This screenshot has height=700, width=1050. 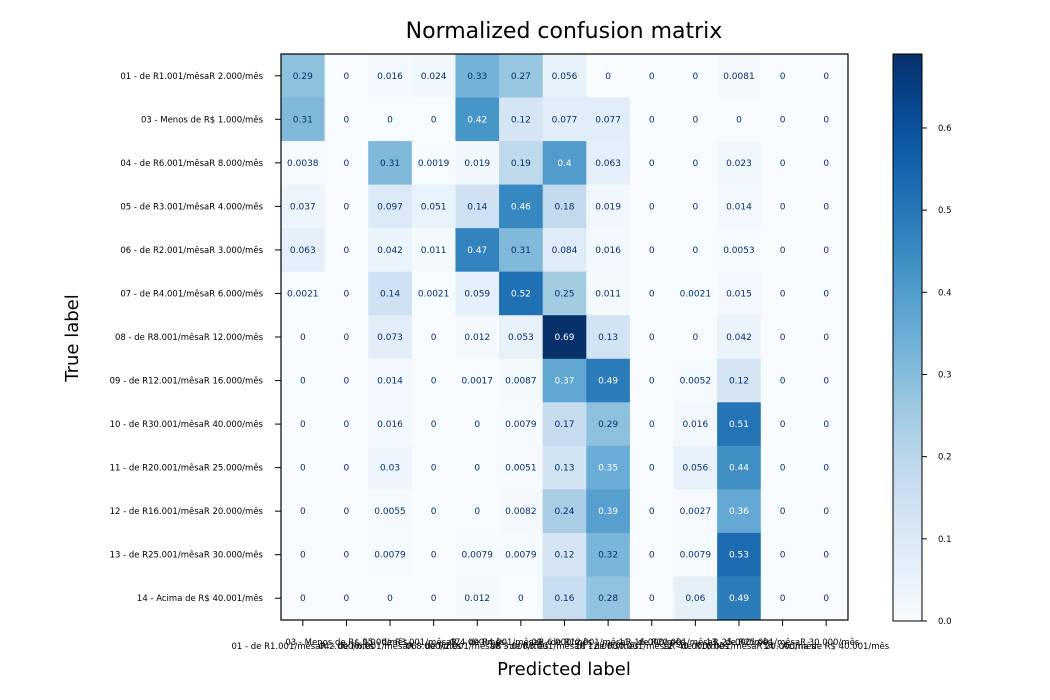 I want to click on cell-value-label: 0.0082, so click(x=521, y=512).